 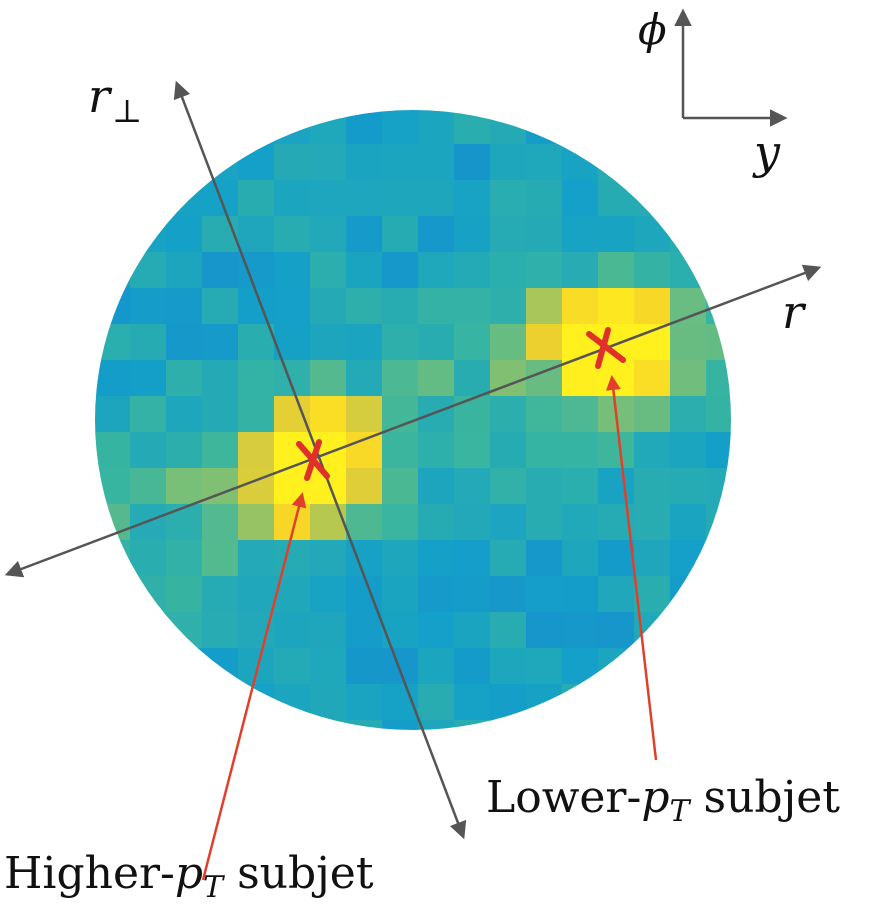 I want to click on reference-frame, so click(x=731, y=67).